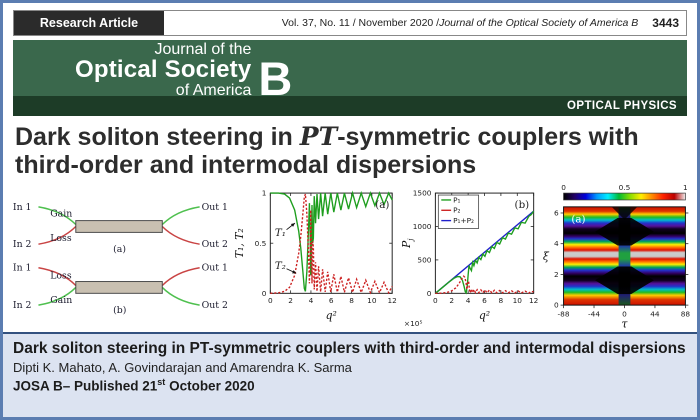 The width and height of the screenshot is (700, 420). What do you see at coordinates (22, 305) in the screenshot?
I see `in2-label-b: In 2` at bounding box center [22, 305].